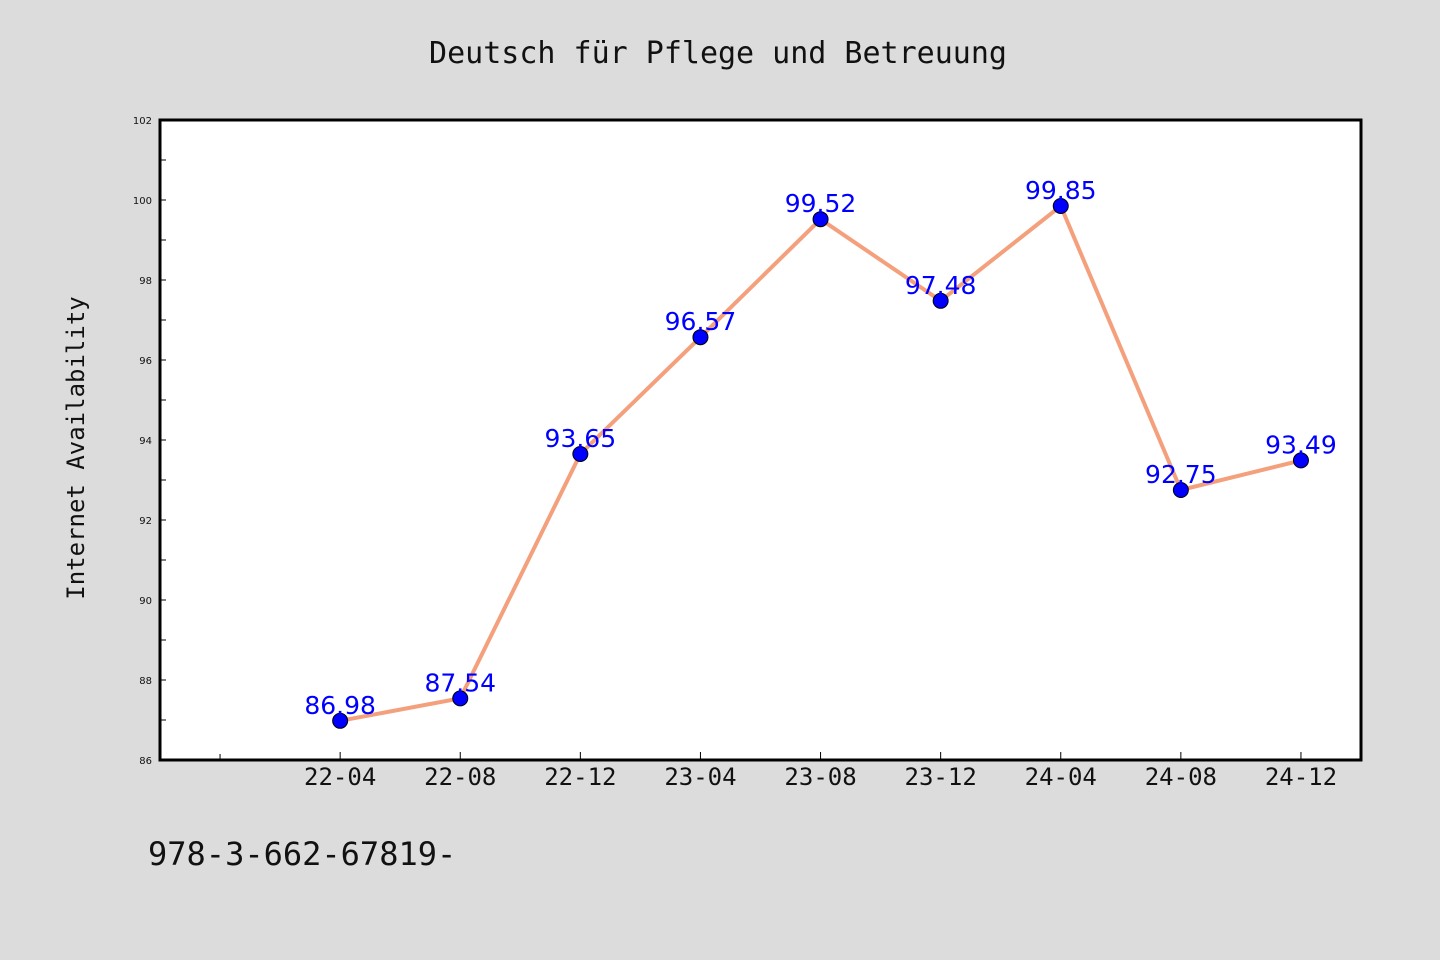  I want to click on y-tick-label: 98, so click(145, 281).